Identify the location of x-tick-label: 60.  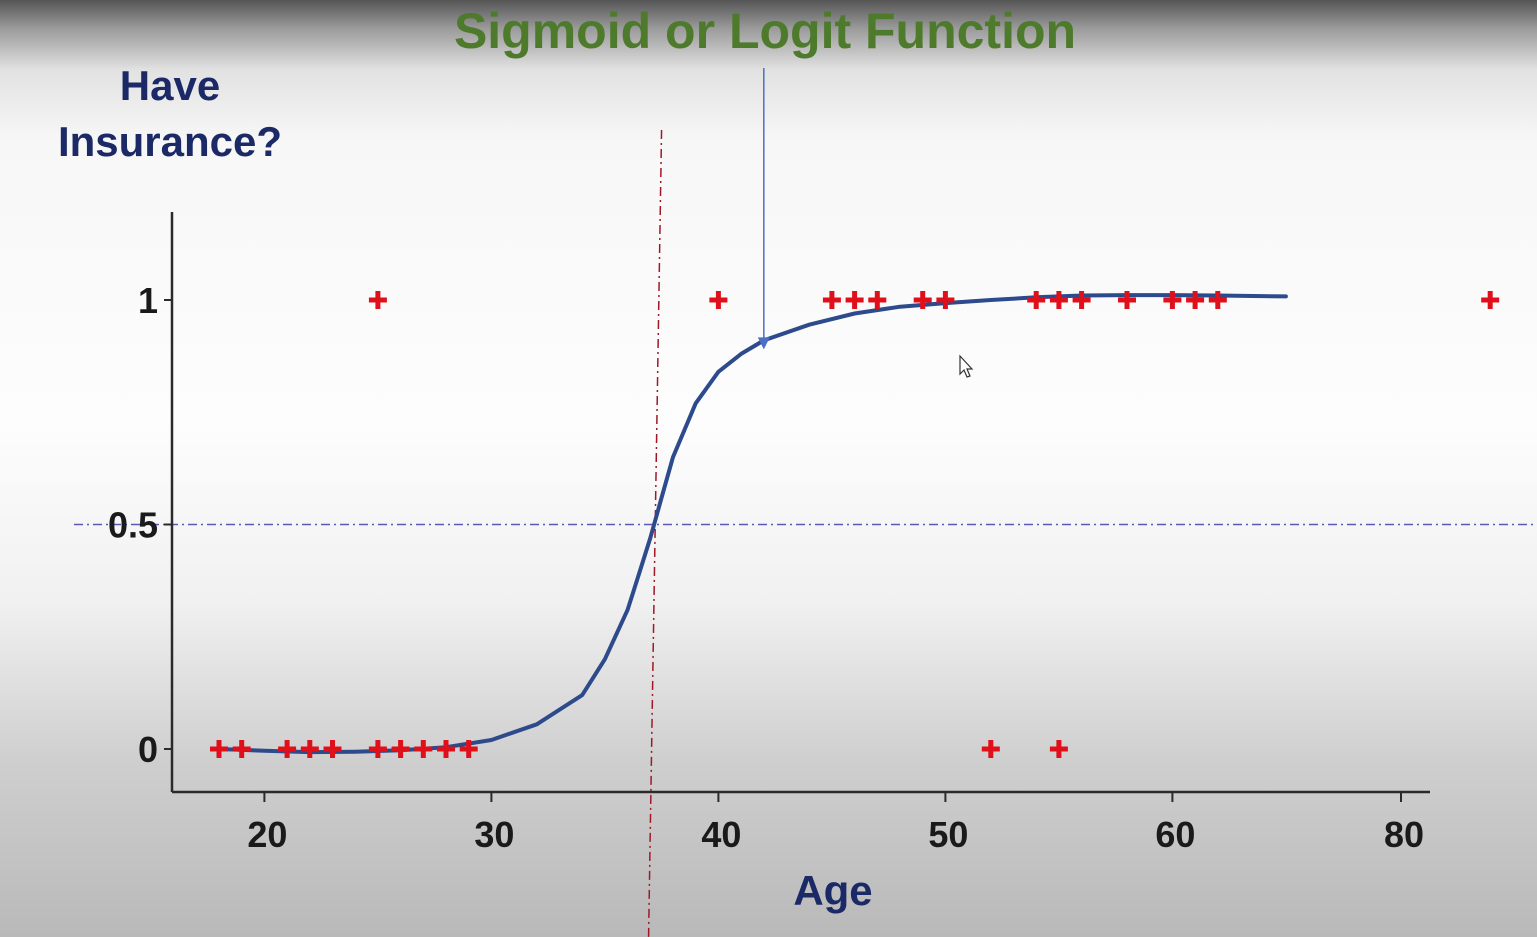
(1175, 834).